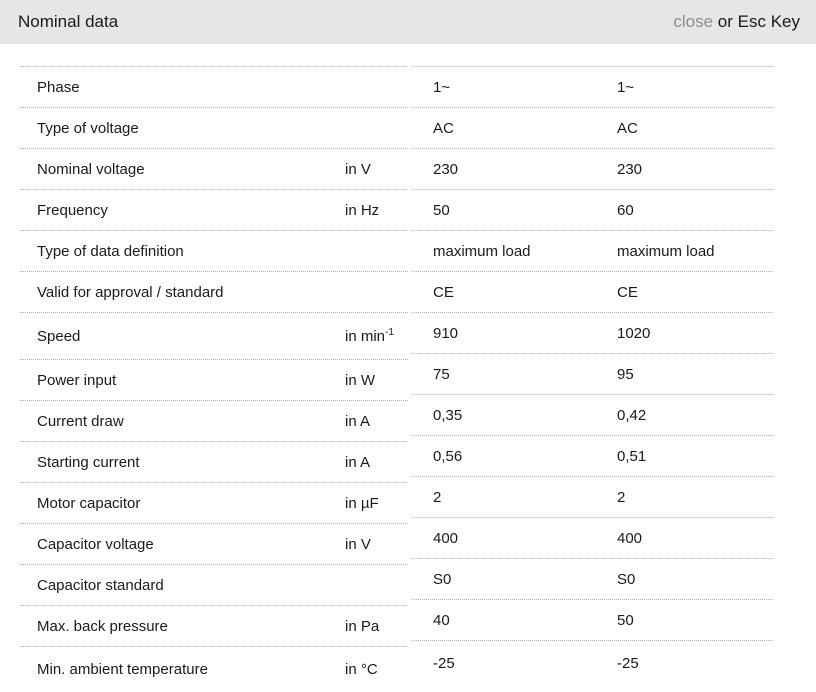  Describe the element at coordinates (446, 169) in the screenshot. I see `value-cell-1: 230` at that location.